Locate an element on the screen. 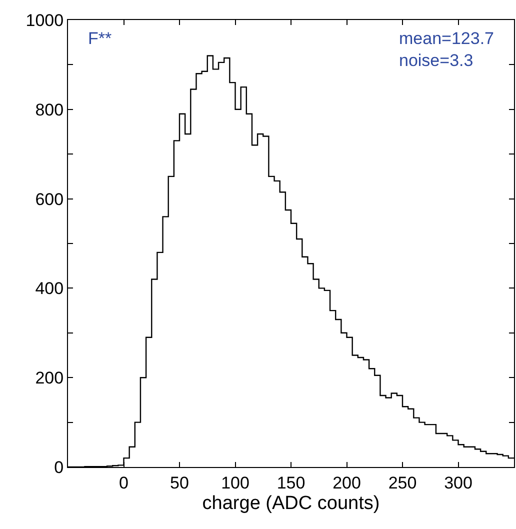 This screenshot has width=516, height=529. y-tick-label: 1000 is located at coordinates (45, 20).